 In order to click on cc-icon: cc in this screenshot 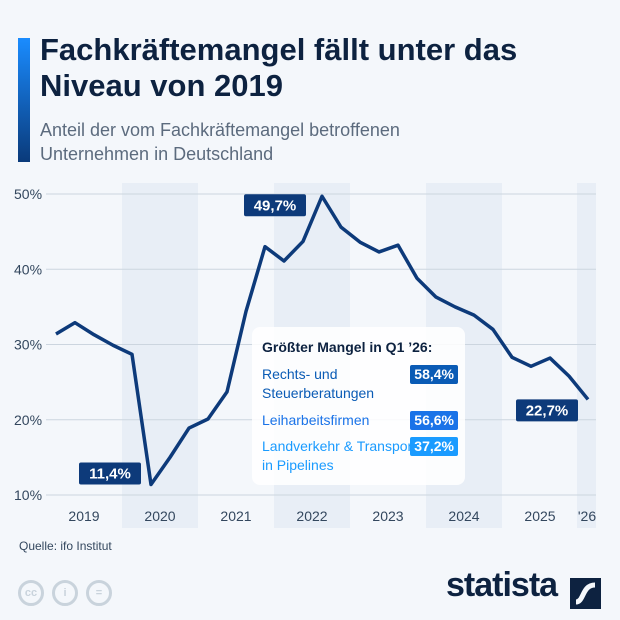, I will do `click(31, 593)`.